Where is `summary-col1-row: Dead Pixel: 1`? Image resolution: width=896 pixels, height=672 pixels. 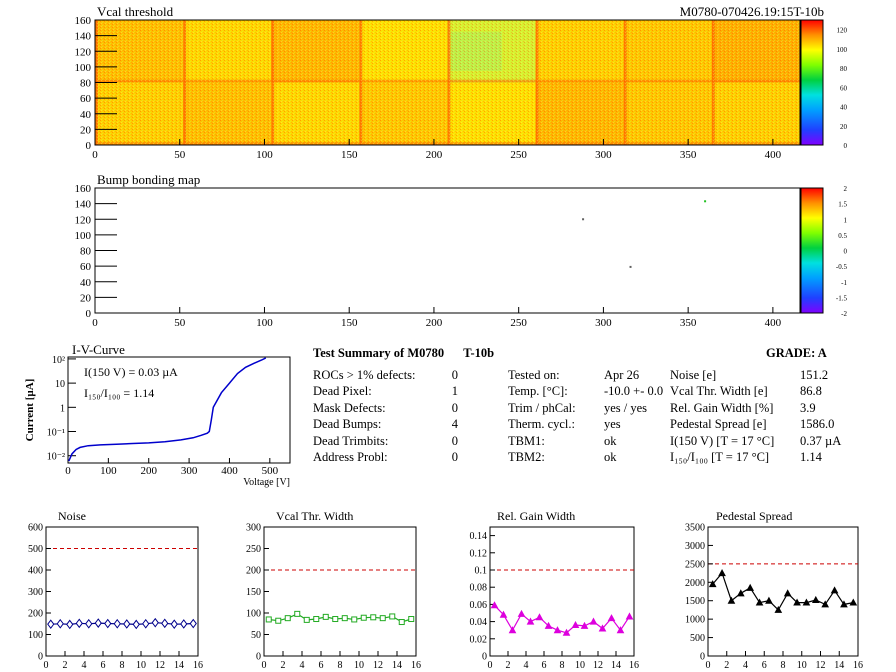 summary-col1-row: Dead Pixel: 1 is located at coordinates (385, 391).